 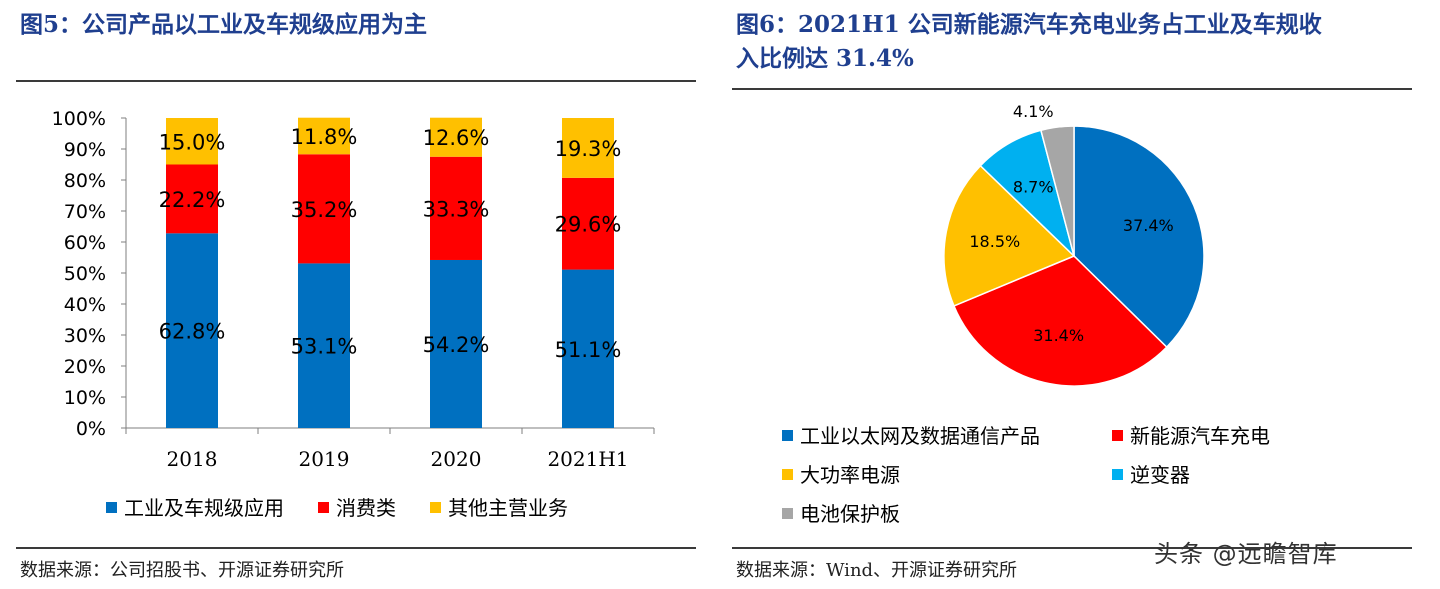 I want to click on pie-value-label: 37.4%, so click(x=1148, y=225).